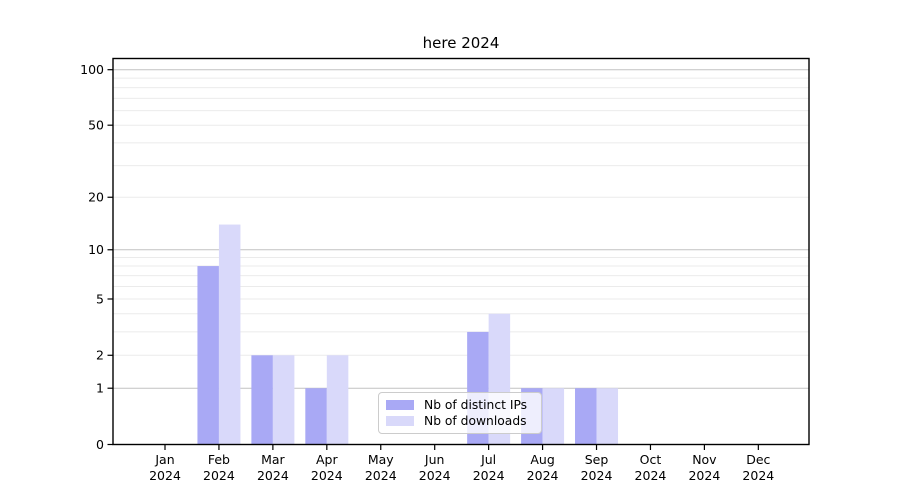  I want to click on x-tick-label-month: Oct, so click(651, 459).